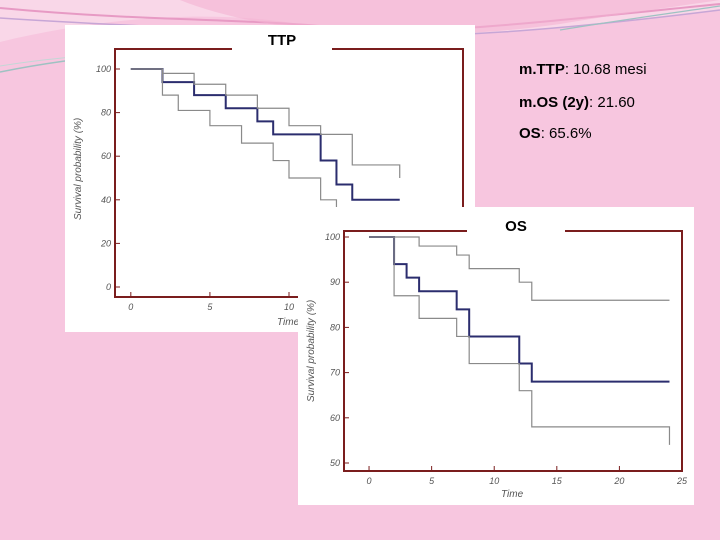 This screenshot has height=540, width=720. I want to click on stat-median-os: m.OS (2y): 21.60, so click(577, 102).